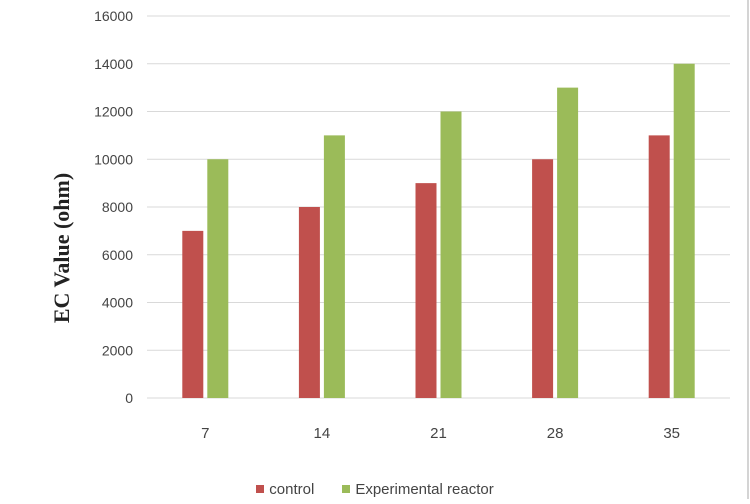 The width and height of the screenshot is (750, 504). Describe the element at coordinates (113, 112) in the screenshot. I see `y-tick-label: 12000` at that location.